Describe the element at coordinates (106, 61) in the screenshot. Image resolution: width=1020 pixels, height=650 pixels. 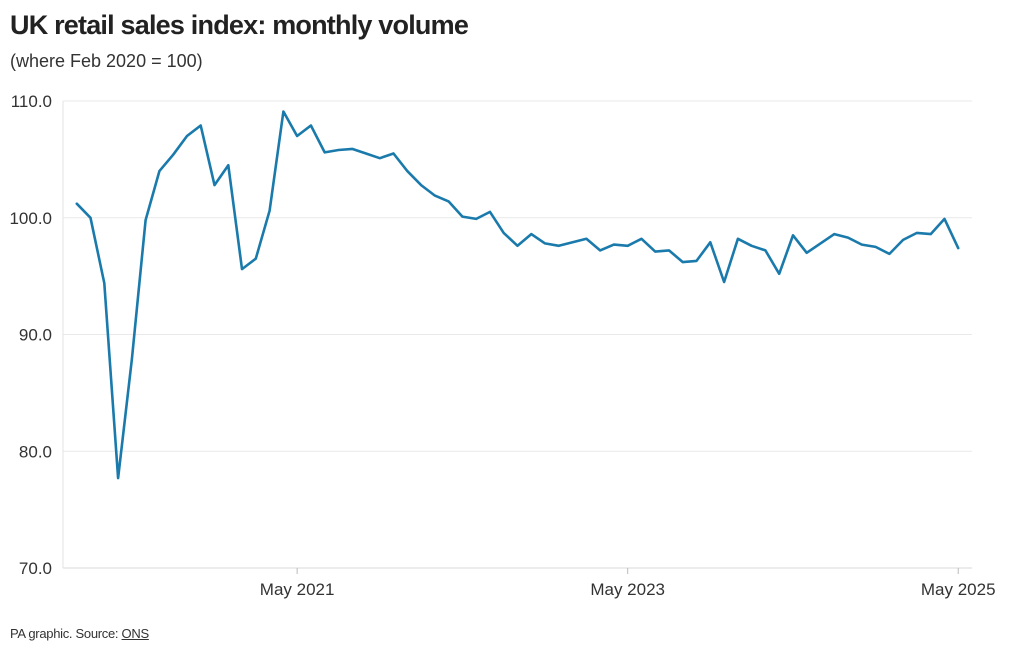
I see `chart-subtitle: (where Feb 2020 = 100)` at that location.